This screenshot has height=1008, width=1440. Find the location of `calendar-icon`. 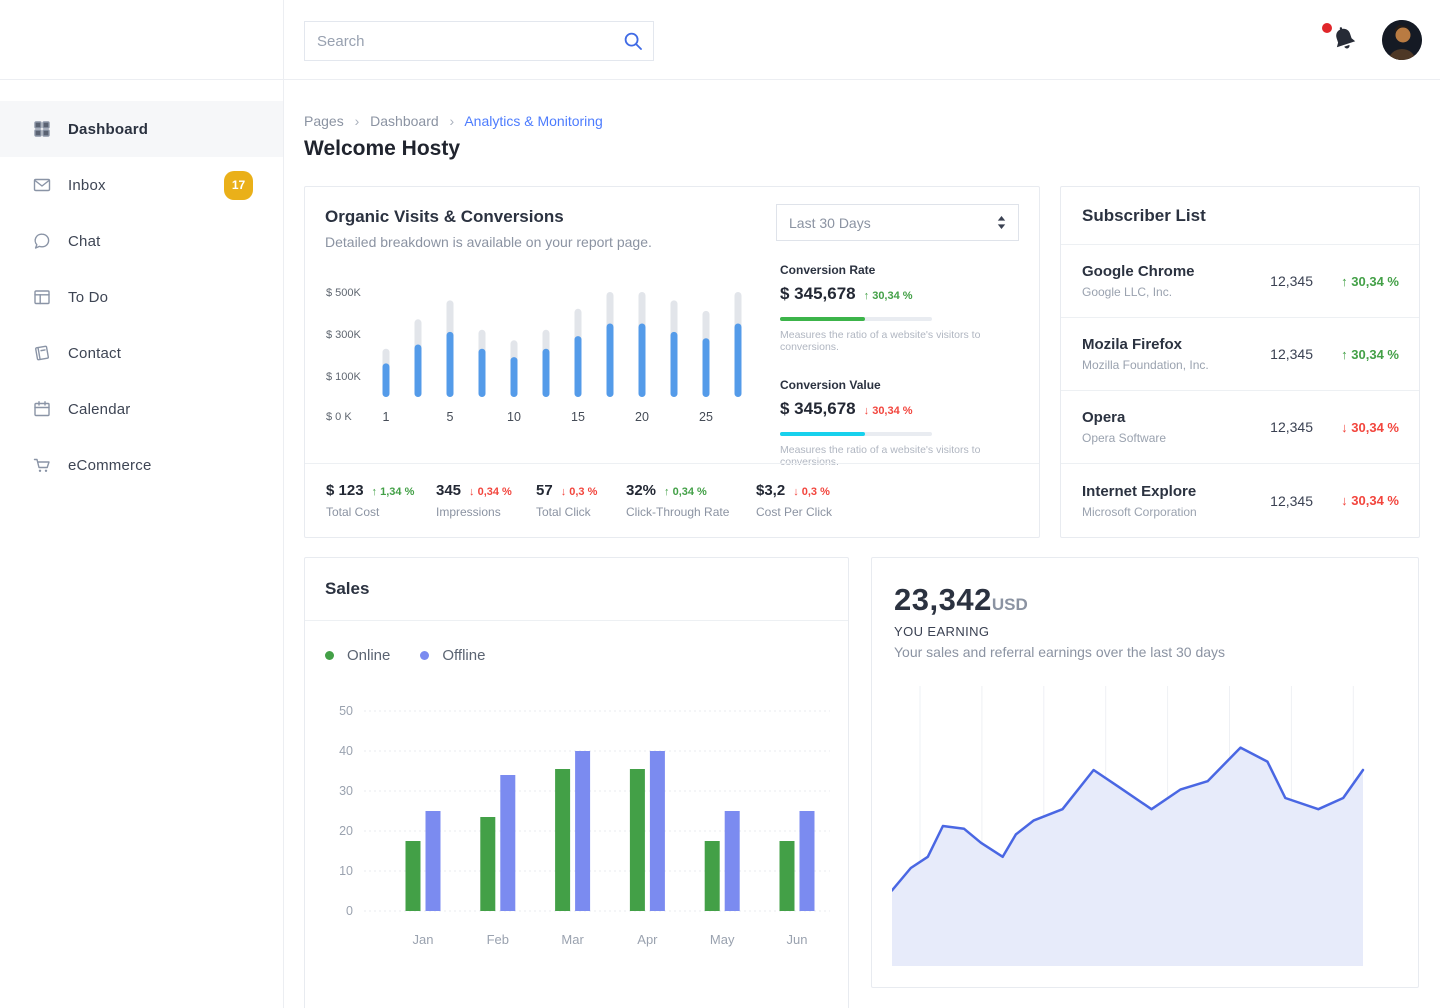

calendar-icon is located at coordinates (42, 409).